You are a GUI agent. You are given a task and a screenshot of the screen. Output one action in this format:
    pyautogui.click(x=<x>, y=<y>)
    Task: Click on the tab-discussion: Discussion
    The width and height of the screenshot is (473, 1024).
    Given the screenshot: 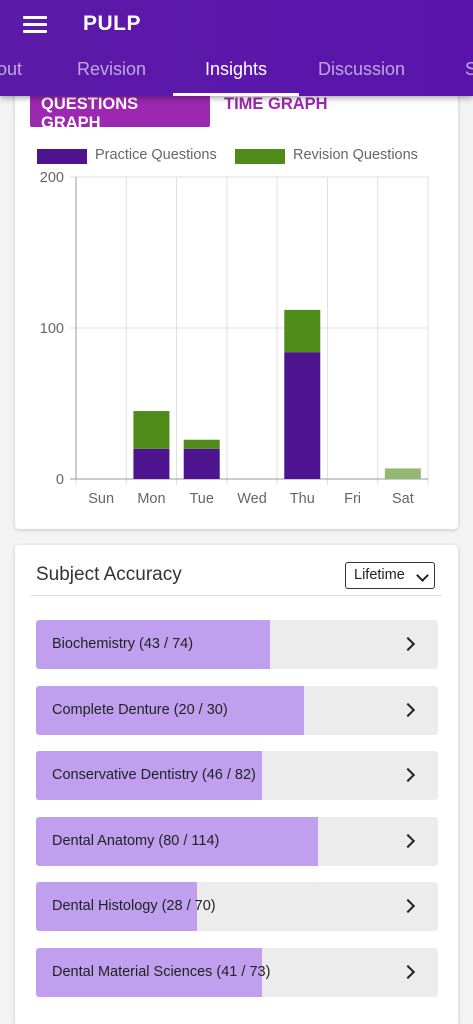 What is the action you would take?
    pyautogui.click(x=362, y=69)
    